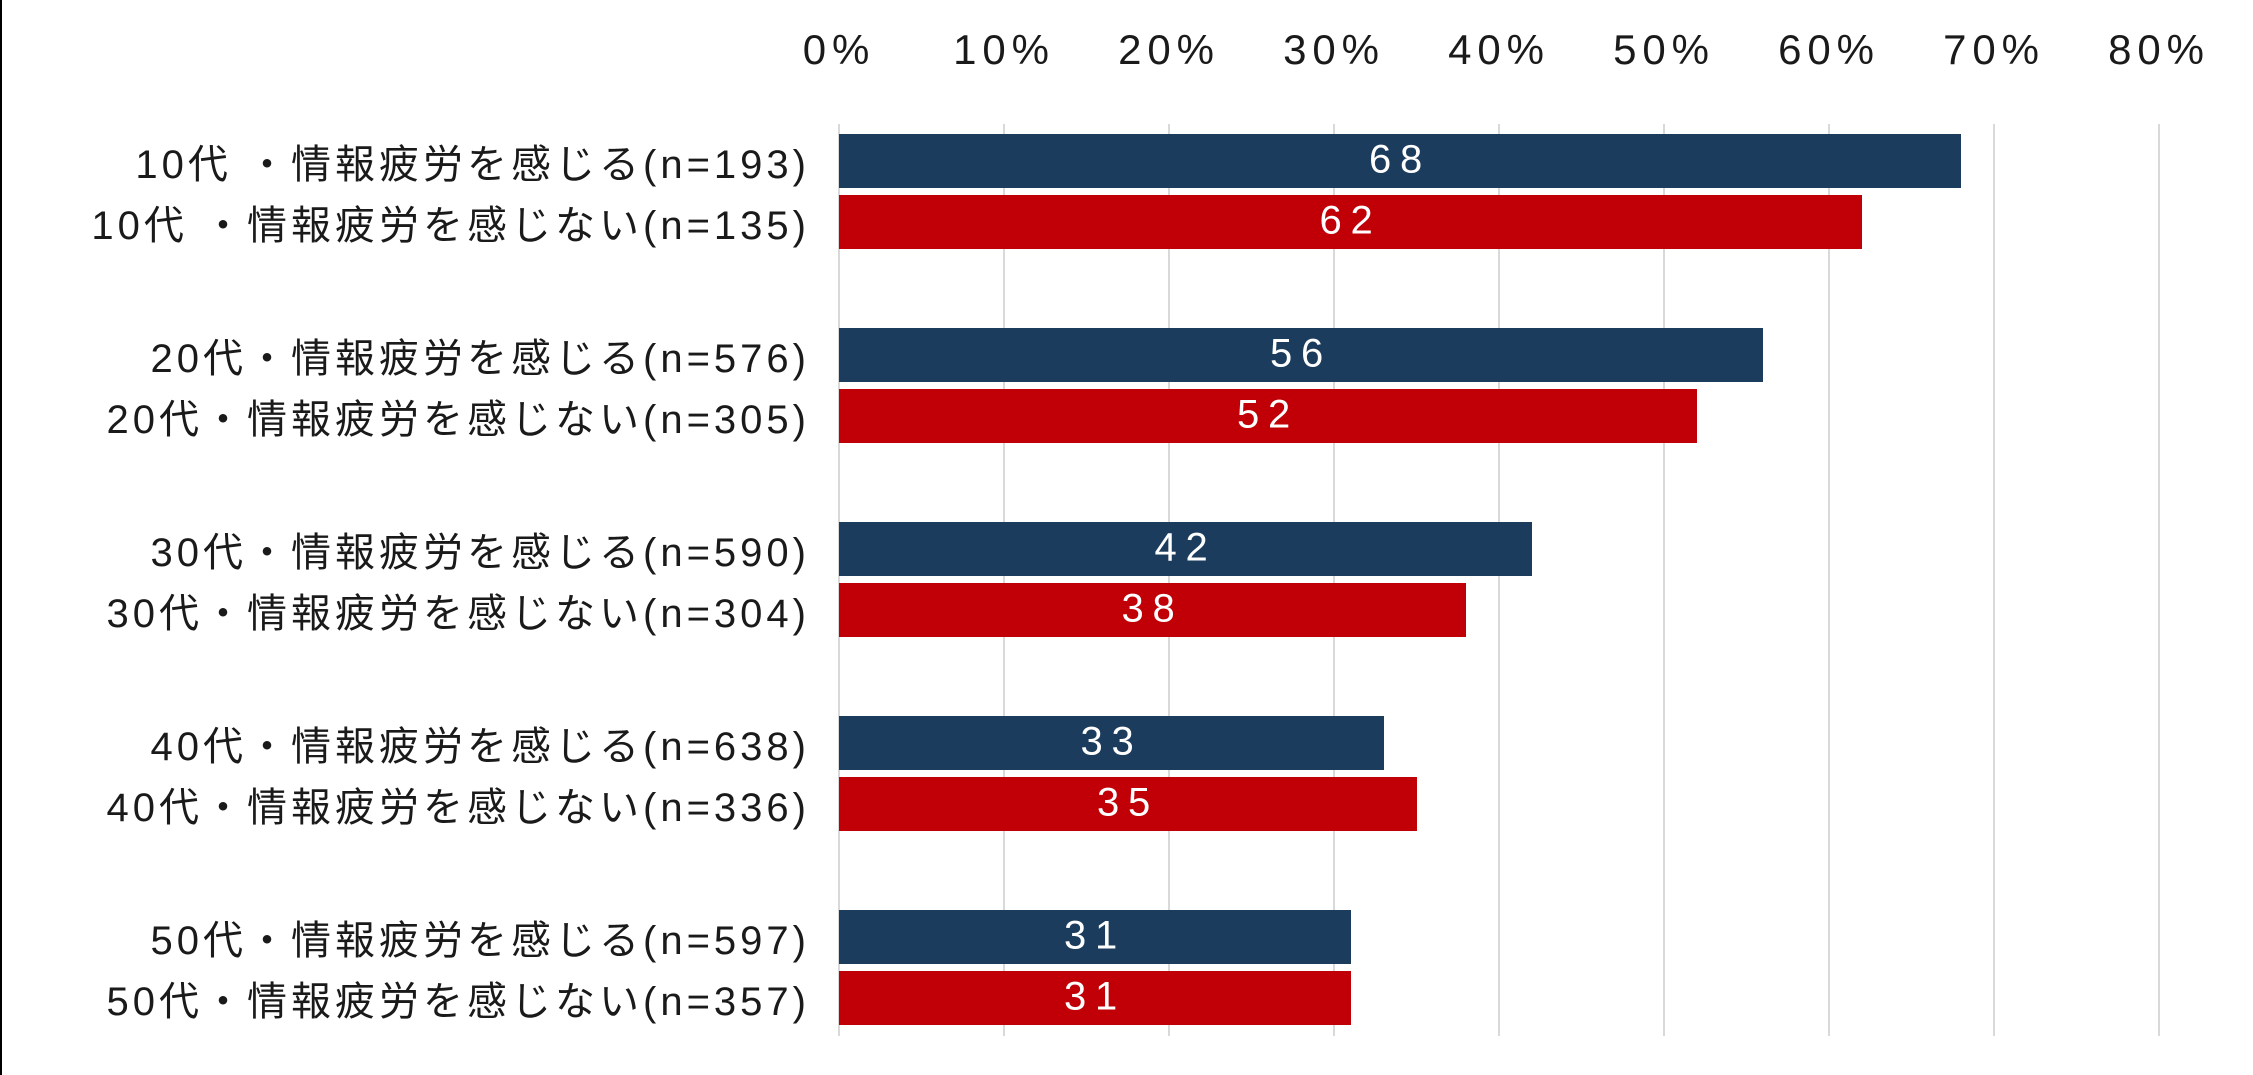  I want to click on category-label: 30代・情報疲労を感じない(n=304), so click(458, 614).